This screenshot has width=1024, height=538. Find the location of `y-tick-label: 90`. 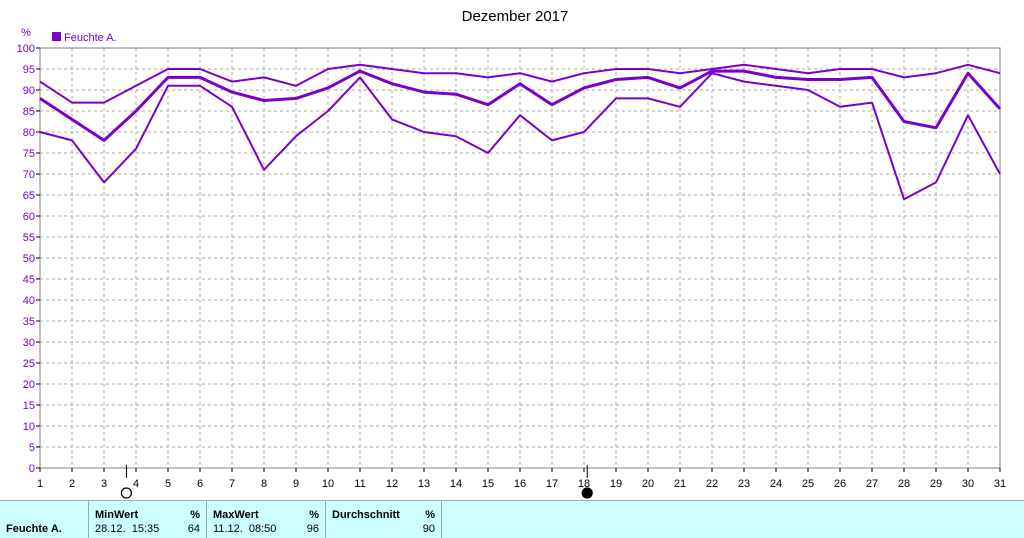

y-tick-label: 90 is located at coordinates (29, 91).